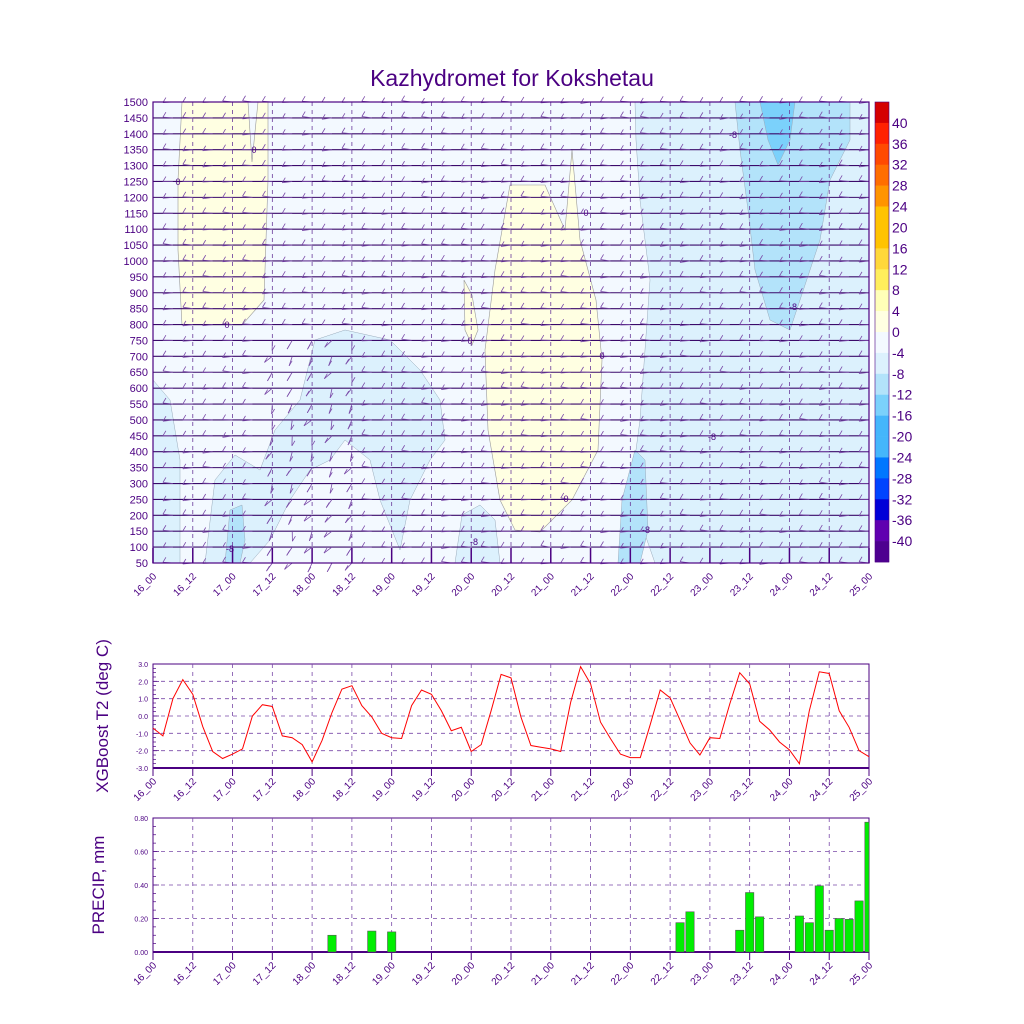 The width and height of the screenshot is (1024, 1024). I want to click on x-tick-label: 16_00, so click(146, 974).